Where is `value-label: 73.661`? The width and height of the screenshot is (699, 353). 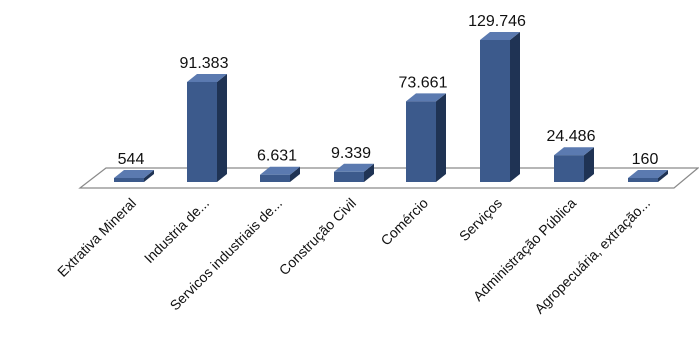
value-label: 73.661 is located at coordinates (423, 82).